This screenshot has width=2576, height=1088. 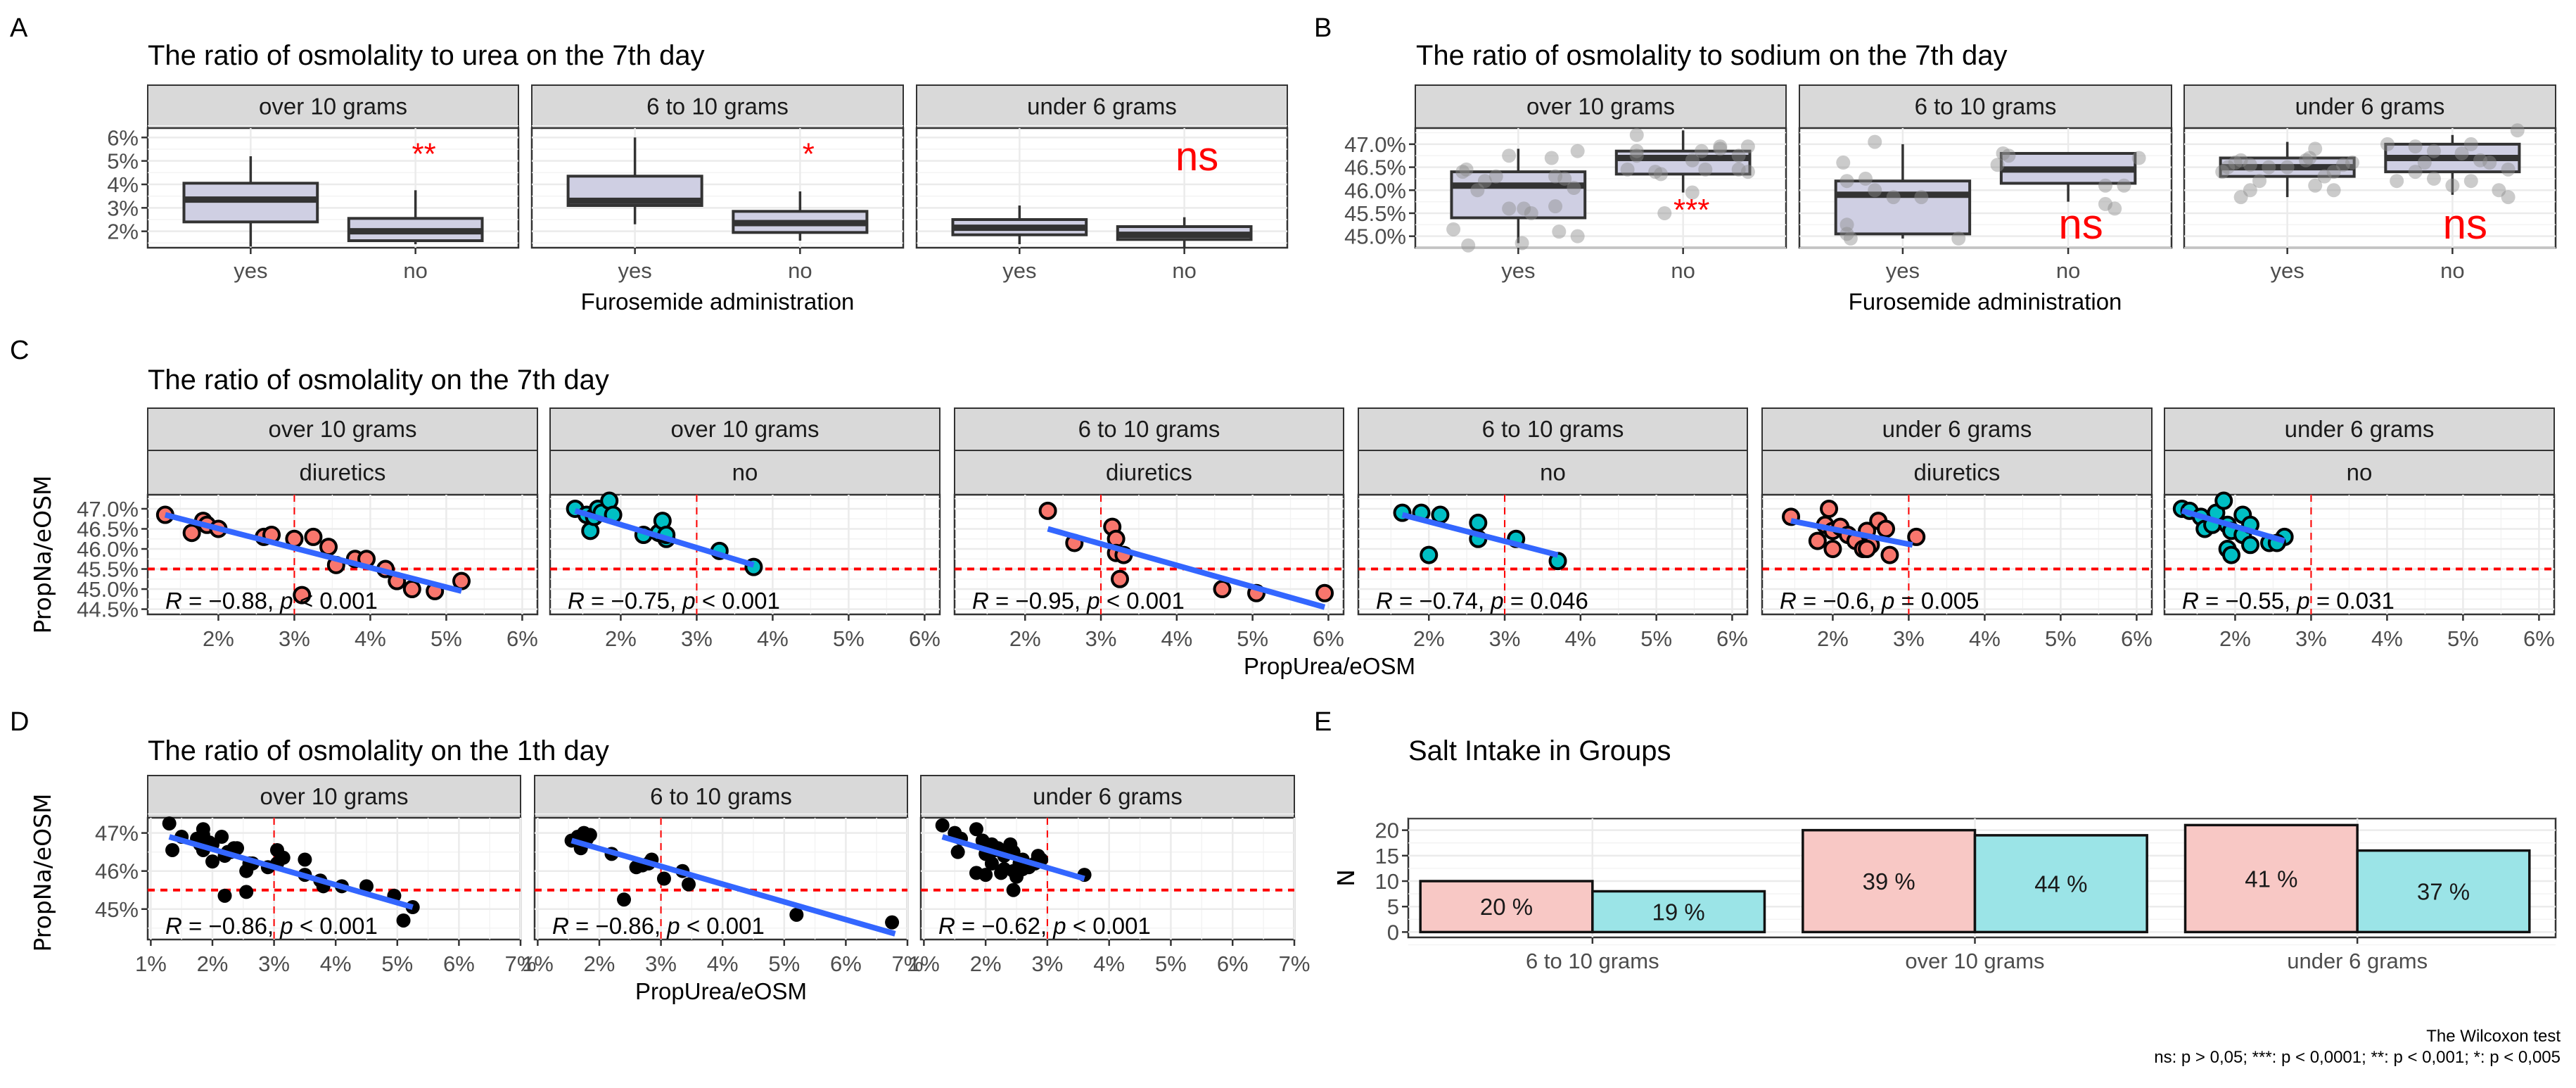 What do you see at coordinates (2311, 638) in the screenshot?
I see `x-tick-label: 3%` at bounding box center [2311, 638].